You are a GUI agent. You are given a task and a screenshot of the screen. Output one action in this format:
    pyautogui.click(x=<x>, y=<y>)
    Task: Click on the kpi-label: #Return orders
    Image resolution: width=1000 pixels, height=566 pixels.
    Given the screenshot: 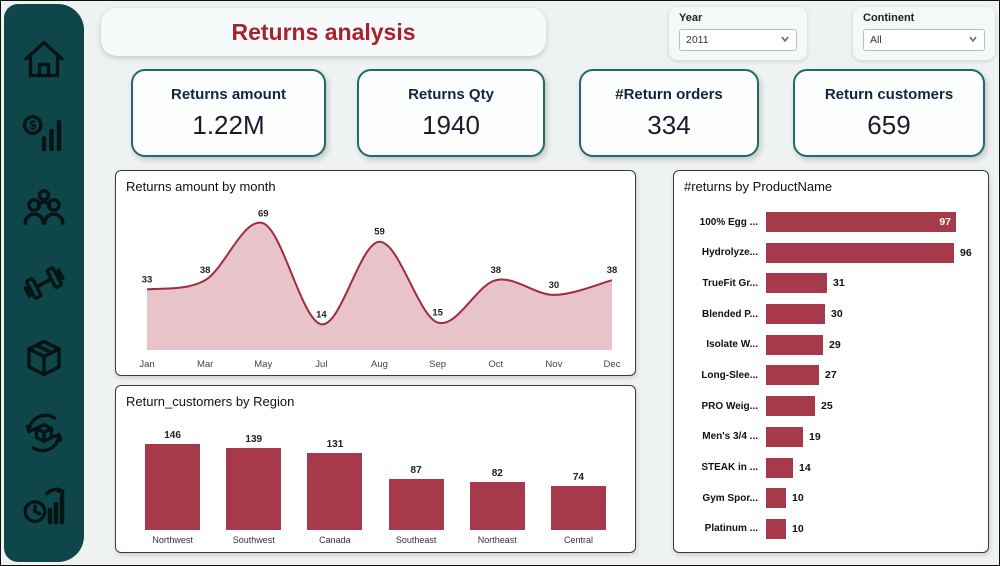 What is the action you would take?
    pyautogui.click(x=669, y=94)
    